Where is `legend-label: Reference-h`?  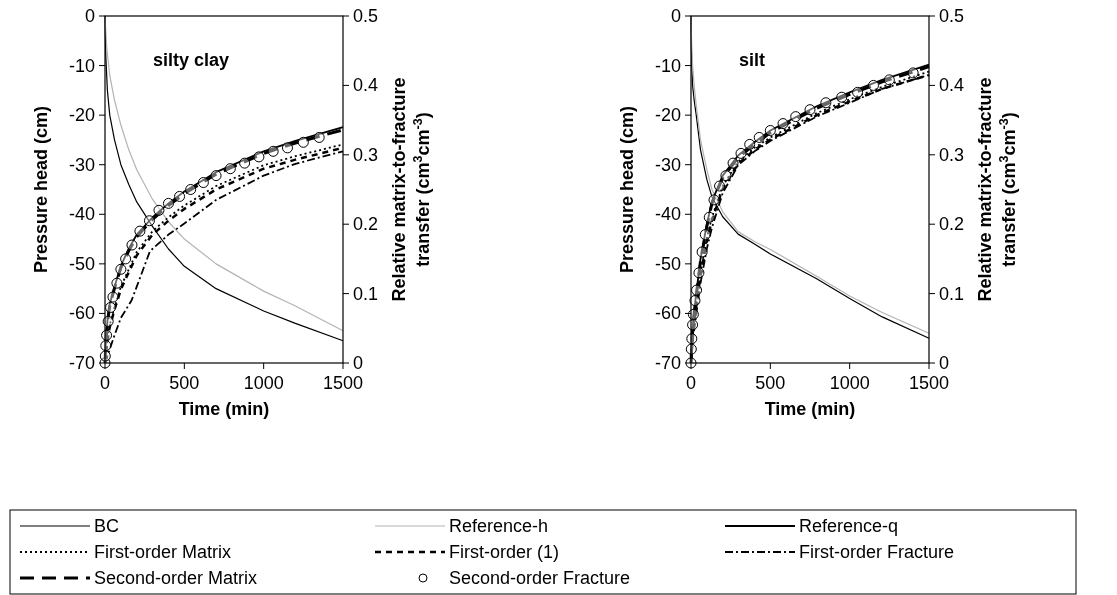
legend-label: Reference-h is located at coordinates (499, 526).